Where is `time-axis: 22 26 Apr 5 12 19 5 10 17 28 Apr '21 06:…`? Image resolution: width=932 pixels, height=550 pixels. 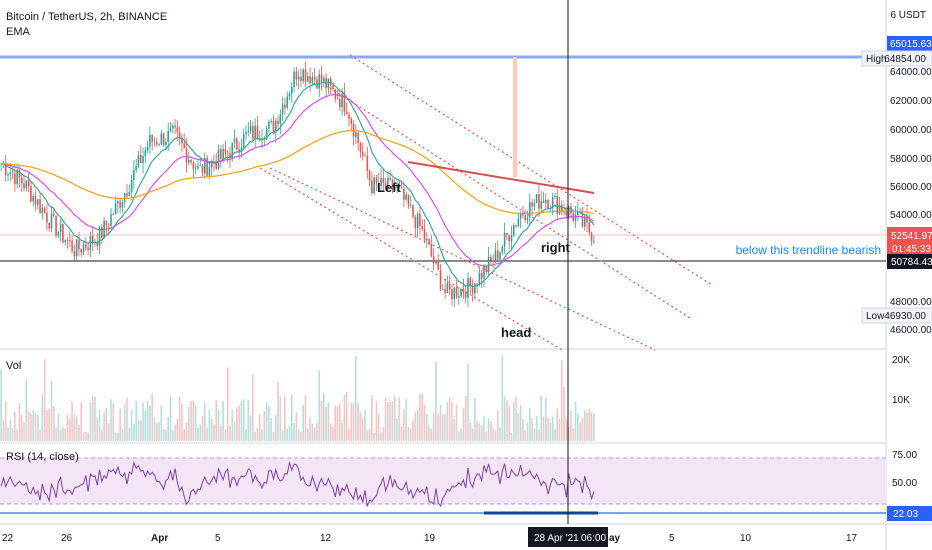 time-axis: 22 26 Apr 5 12 19 5 10 17 28 Apr '21 06:… is located at coordinates (430, 537).